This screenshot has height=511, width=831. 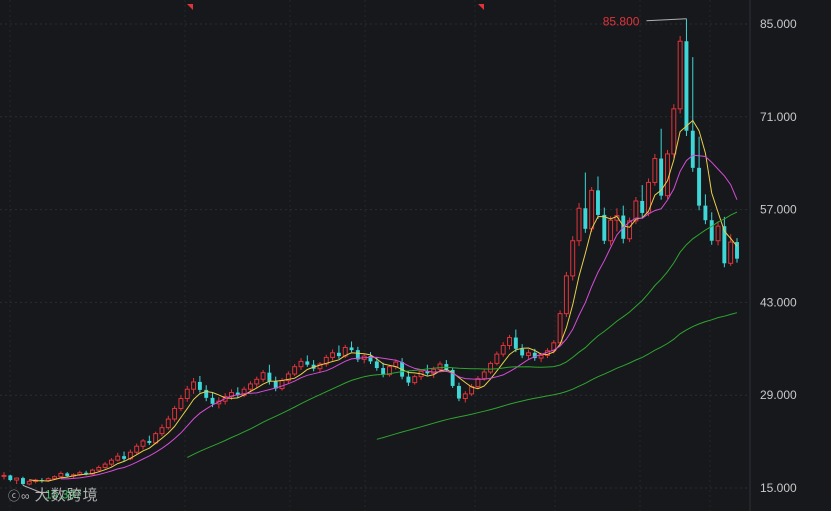 I want to click on top-marker-icon, so click(x=190, y=7).